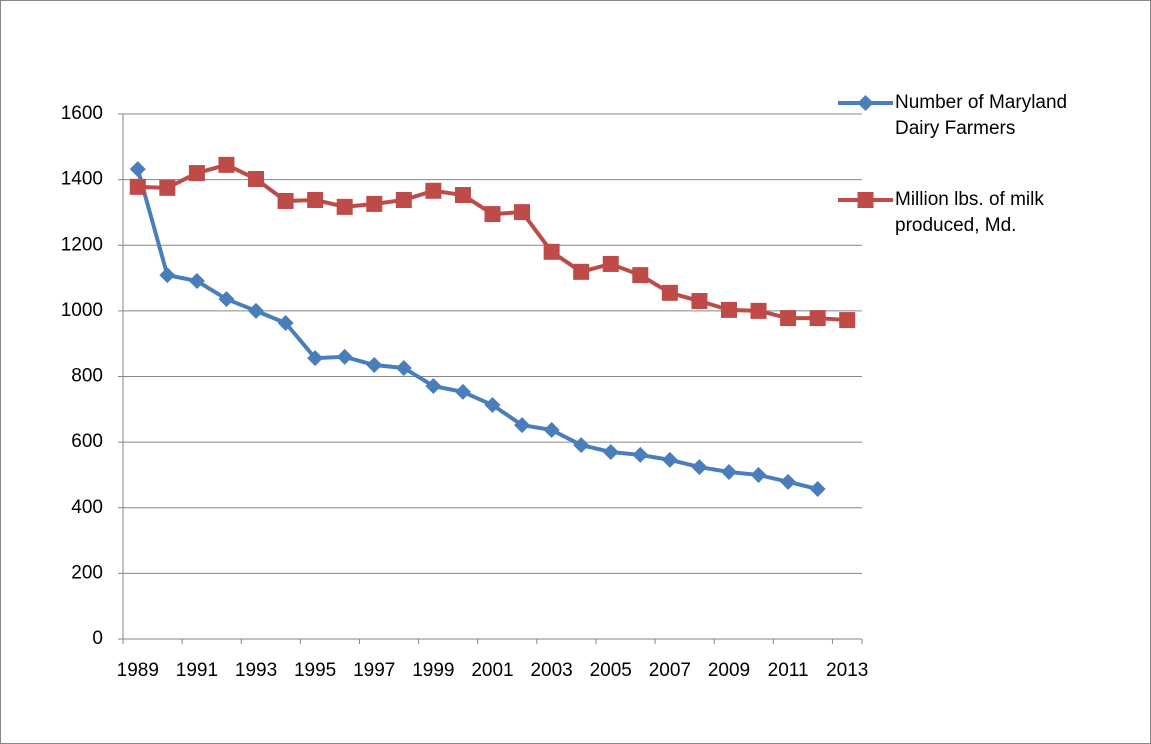 This screenshot has height=744, width=1151. What do you see at coordinates (82, 179) in the screenshot?
I see `y-tick-label: 1400` at bounding box center [82, 179].